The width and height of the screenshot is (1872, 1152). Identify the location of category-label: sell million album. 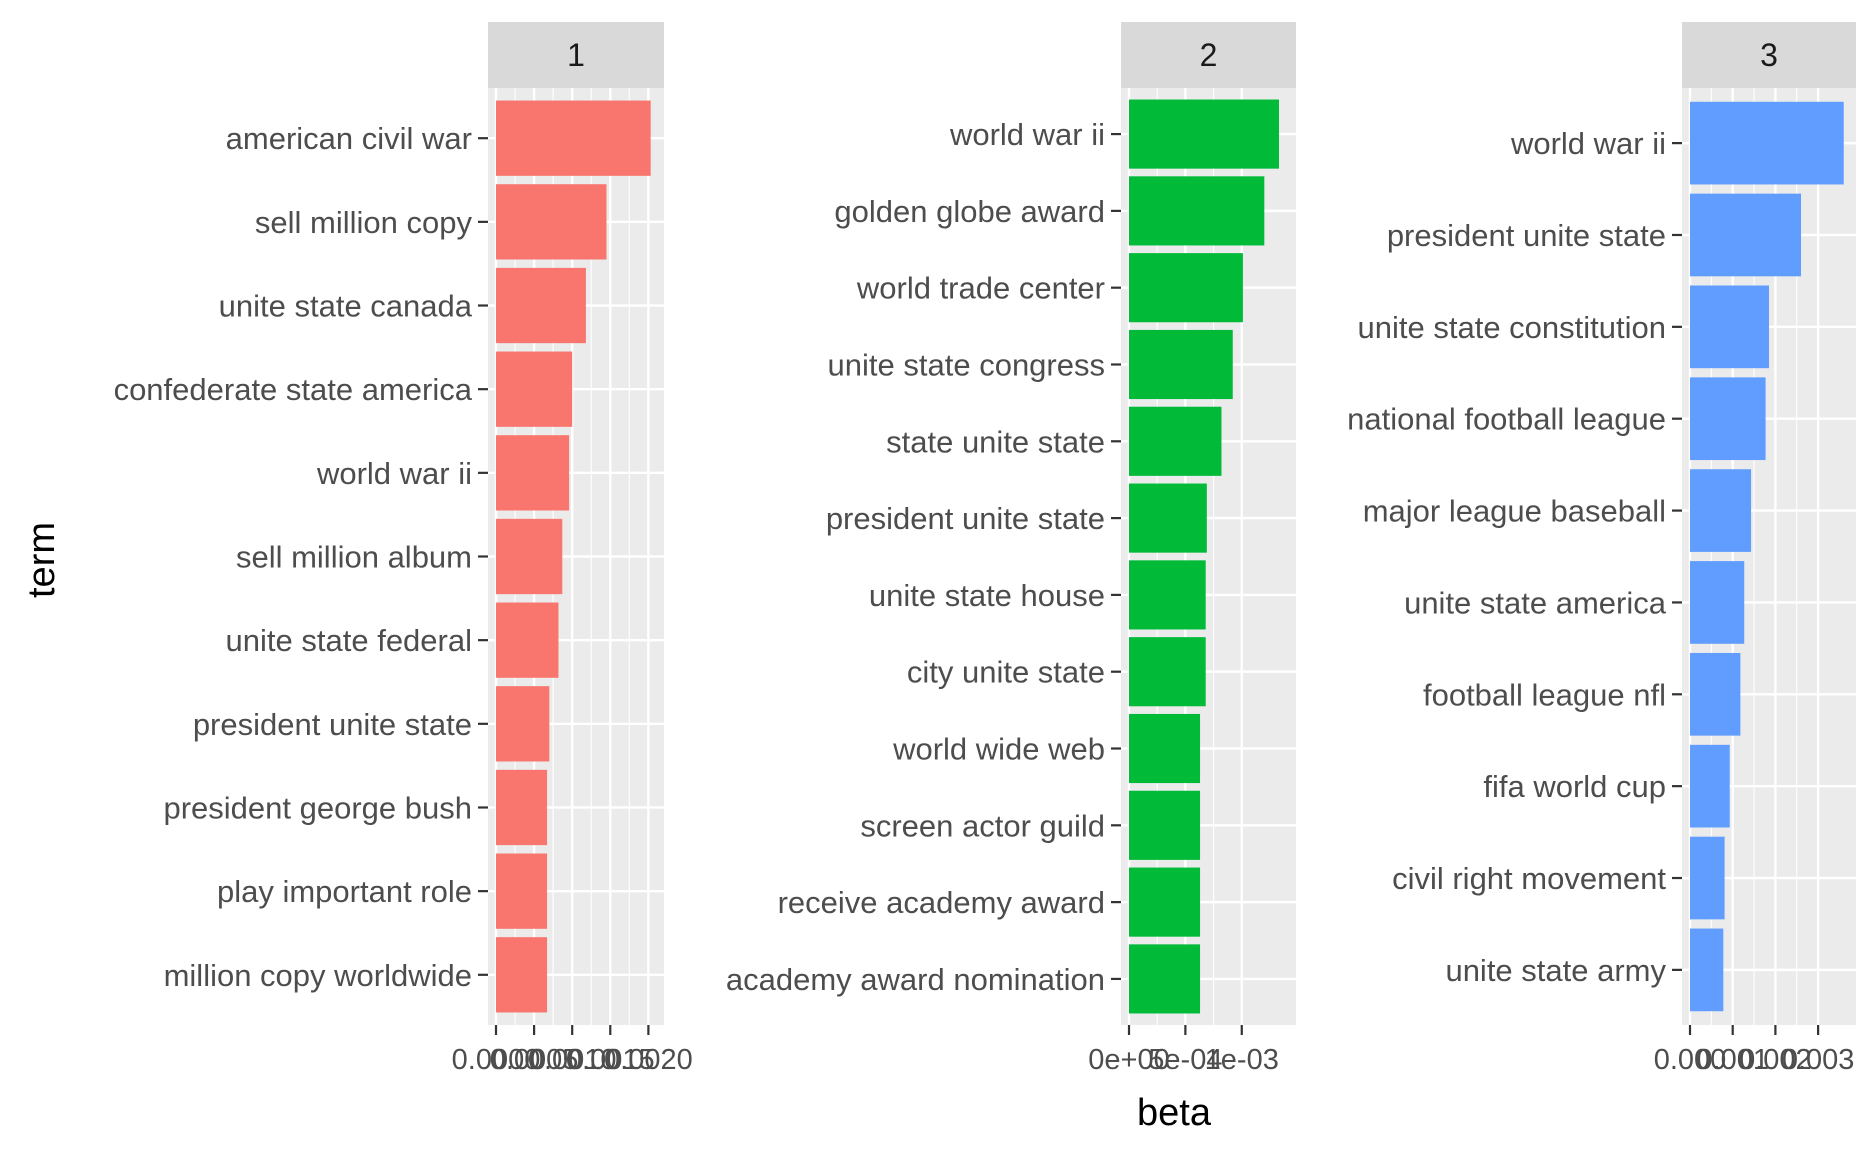
(354, 557).